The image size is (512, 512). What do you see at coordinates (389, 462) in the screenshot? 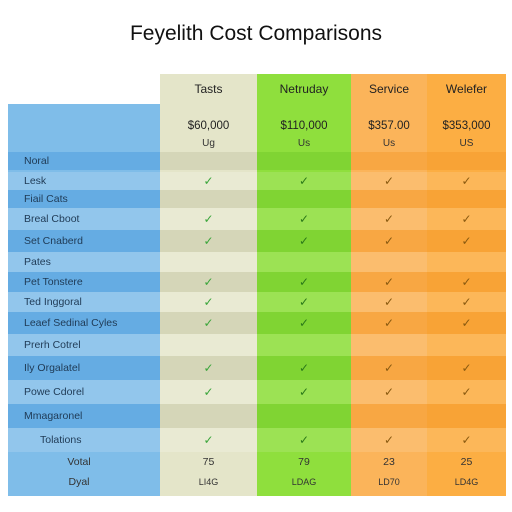
I see `total-service: 23` at bounding box center [389, 462].